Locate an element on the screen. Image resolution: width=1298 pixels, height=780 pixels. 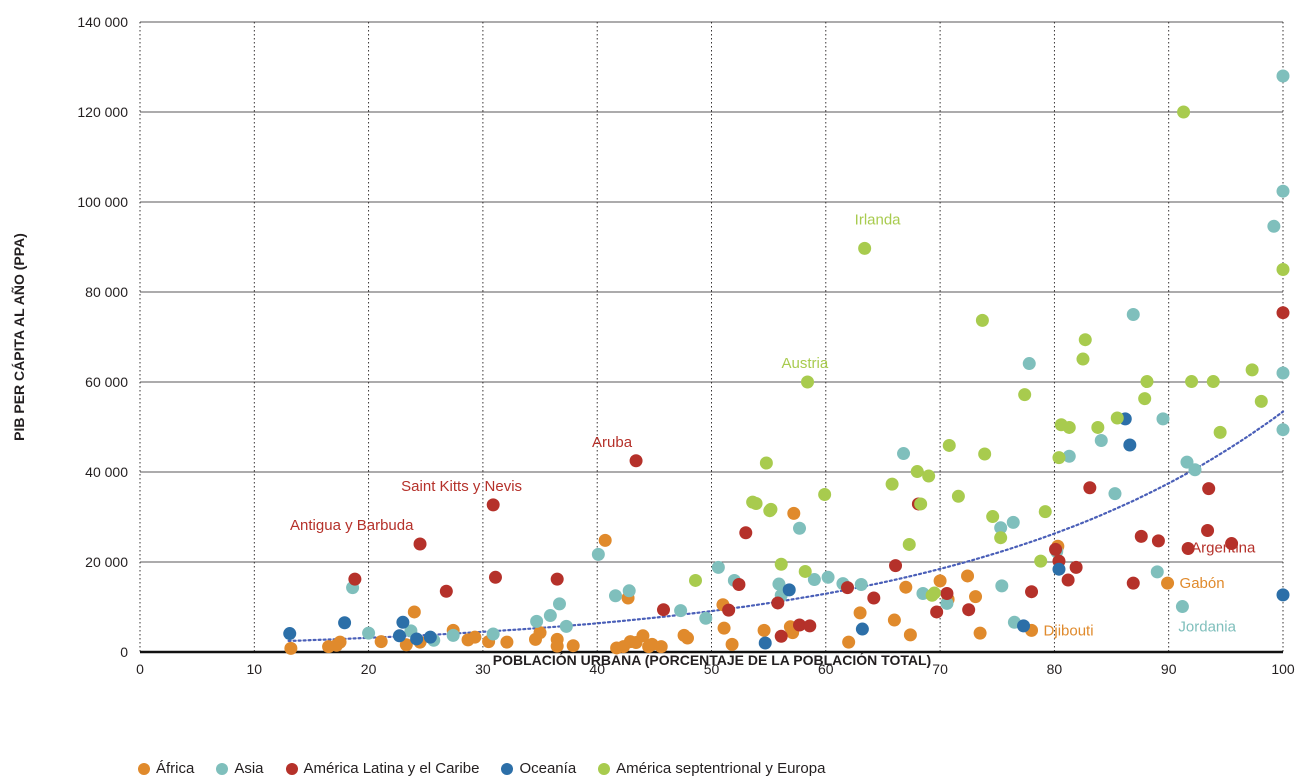
y-tick-label: 40 000 is located at coordinates (106, 472).